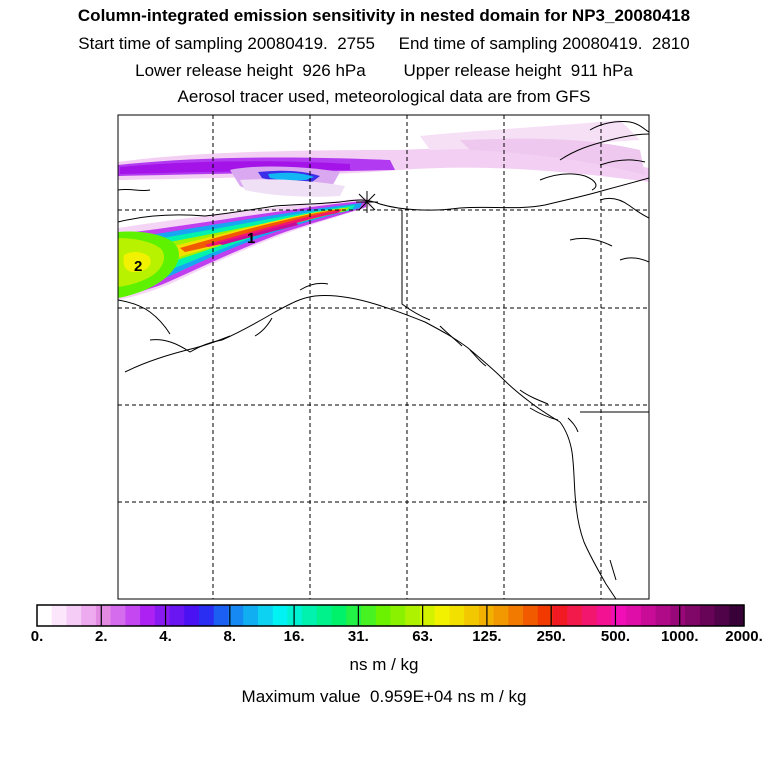 Image resolution: width=768 pixels, height=768 pixels. Describe the element at coordinates (251, 238) in the screenshot. I see `map-label-1: 1` at that location.